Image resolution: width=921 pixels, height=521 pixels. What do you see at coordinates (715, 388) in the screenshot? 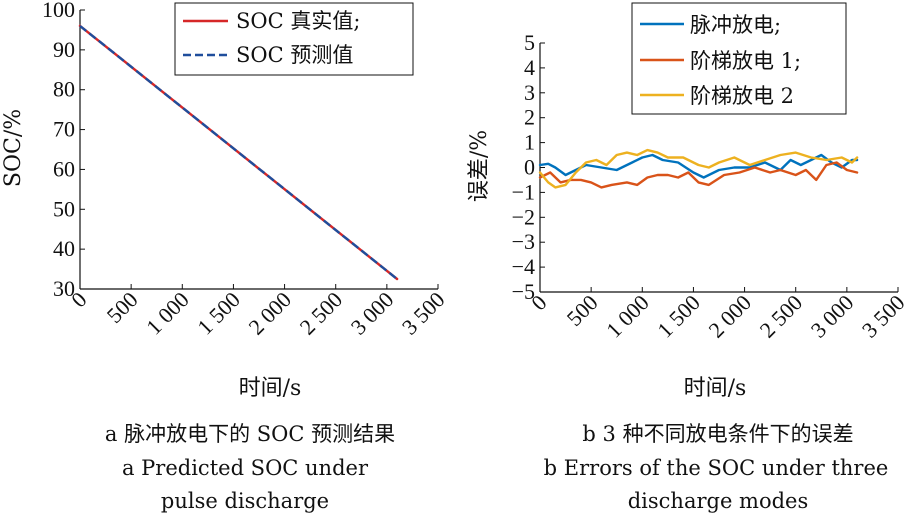
I see `panel-b-xlabel: 时间/s` at bounding box center [715, 388].